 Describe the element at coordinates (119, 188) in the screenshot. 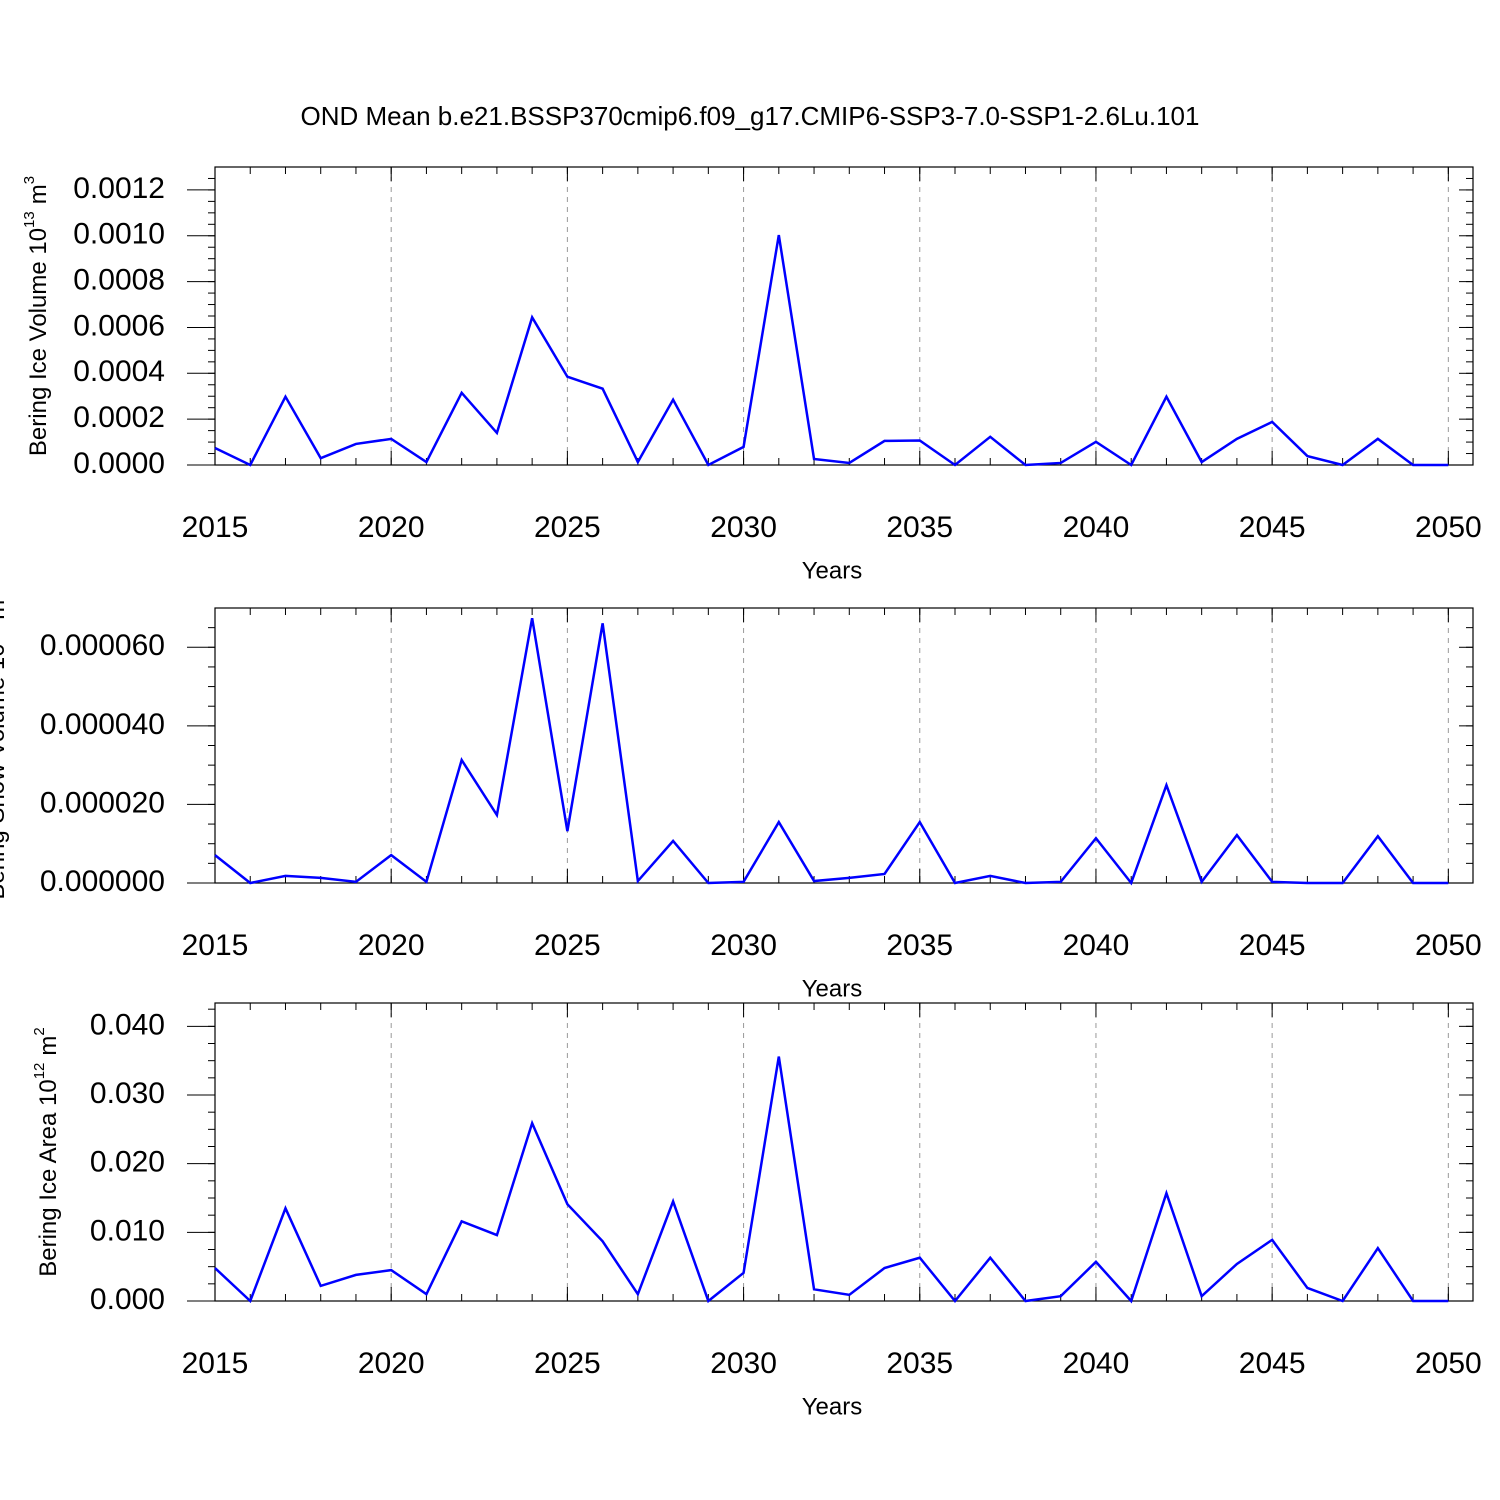

I see `y-tick-label: 0.0012` at that location.